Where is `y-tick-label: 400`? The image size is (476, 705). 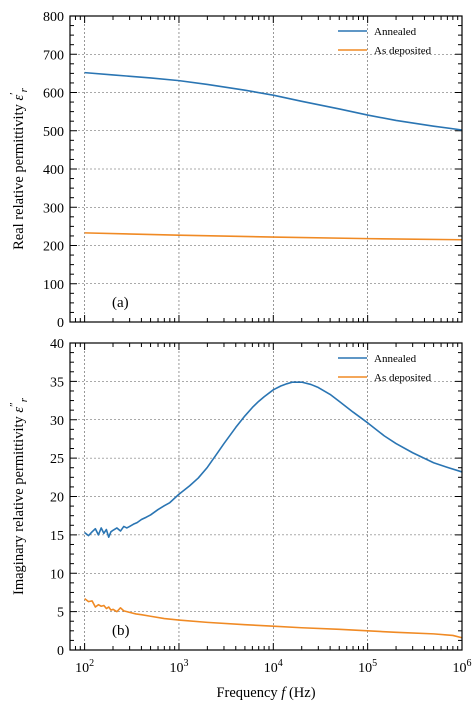
y-tick-label: 400 is located at coordinates (53, 170).